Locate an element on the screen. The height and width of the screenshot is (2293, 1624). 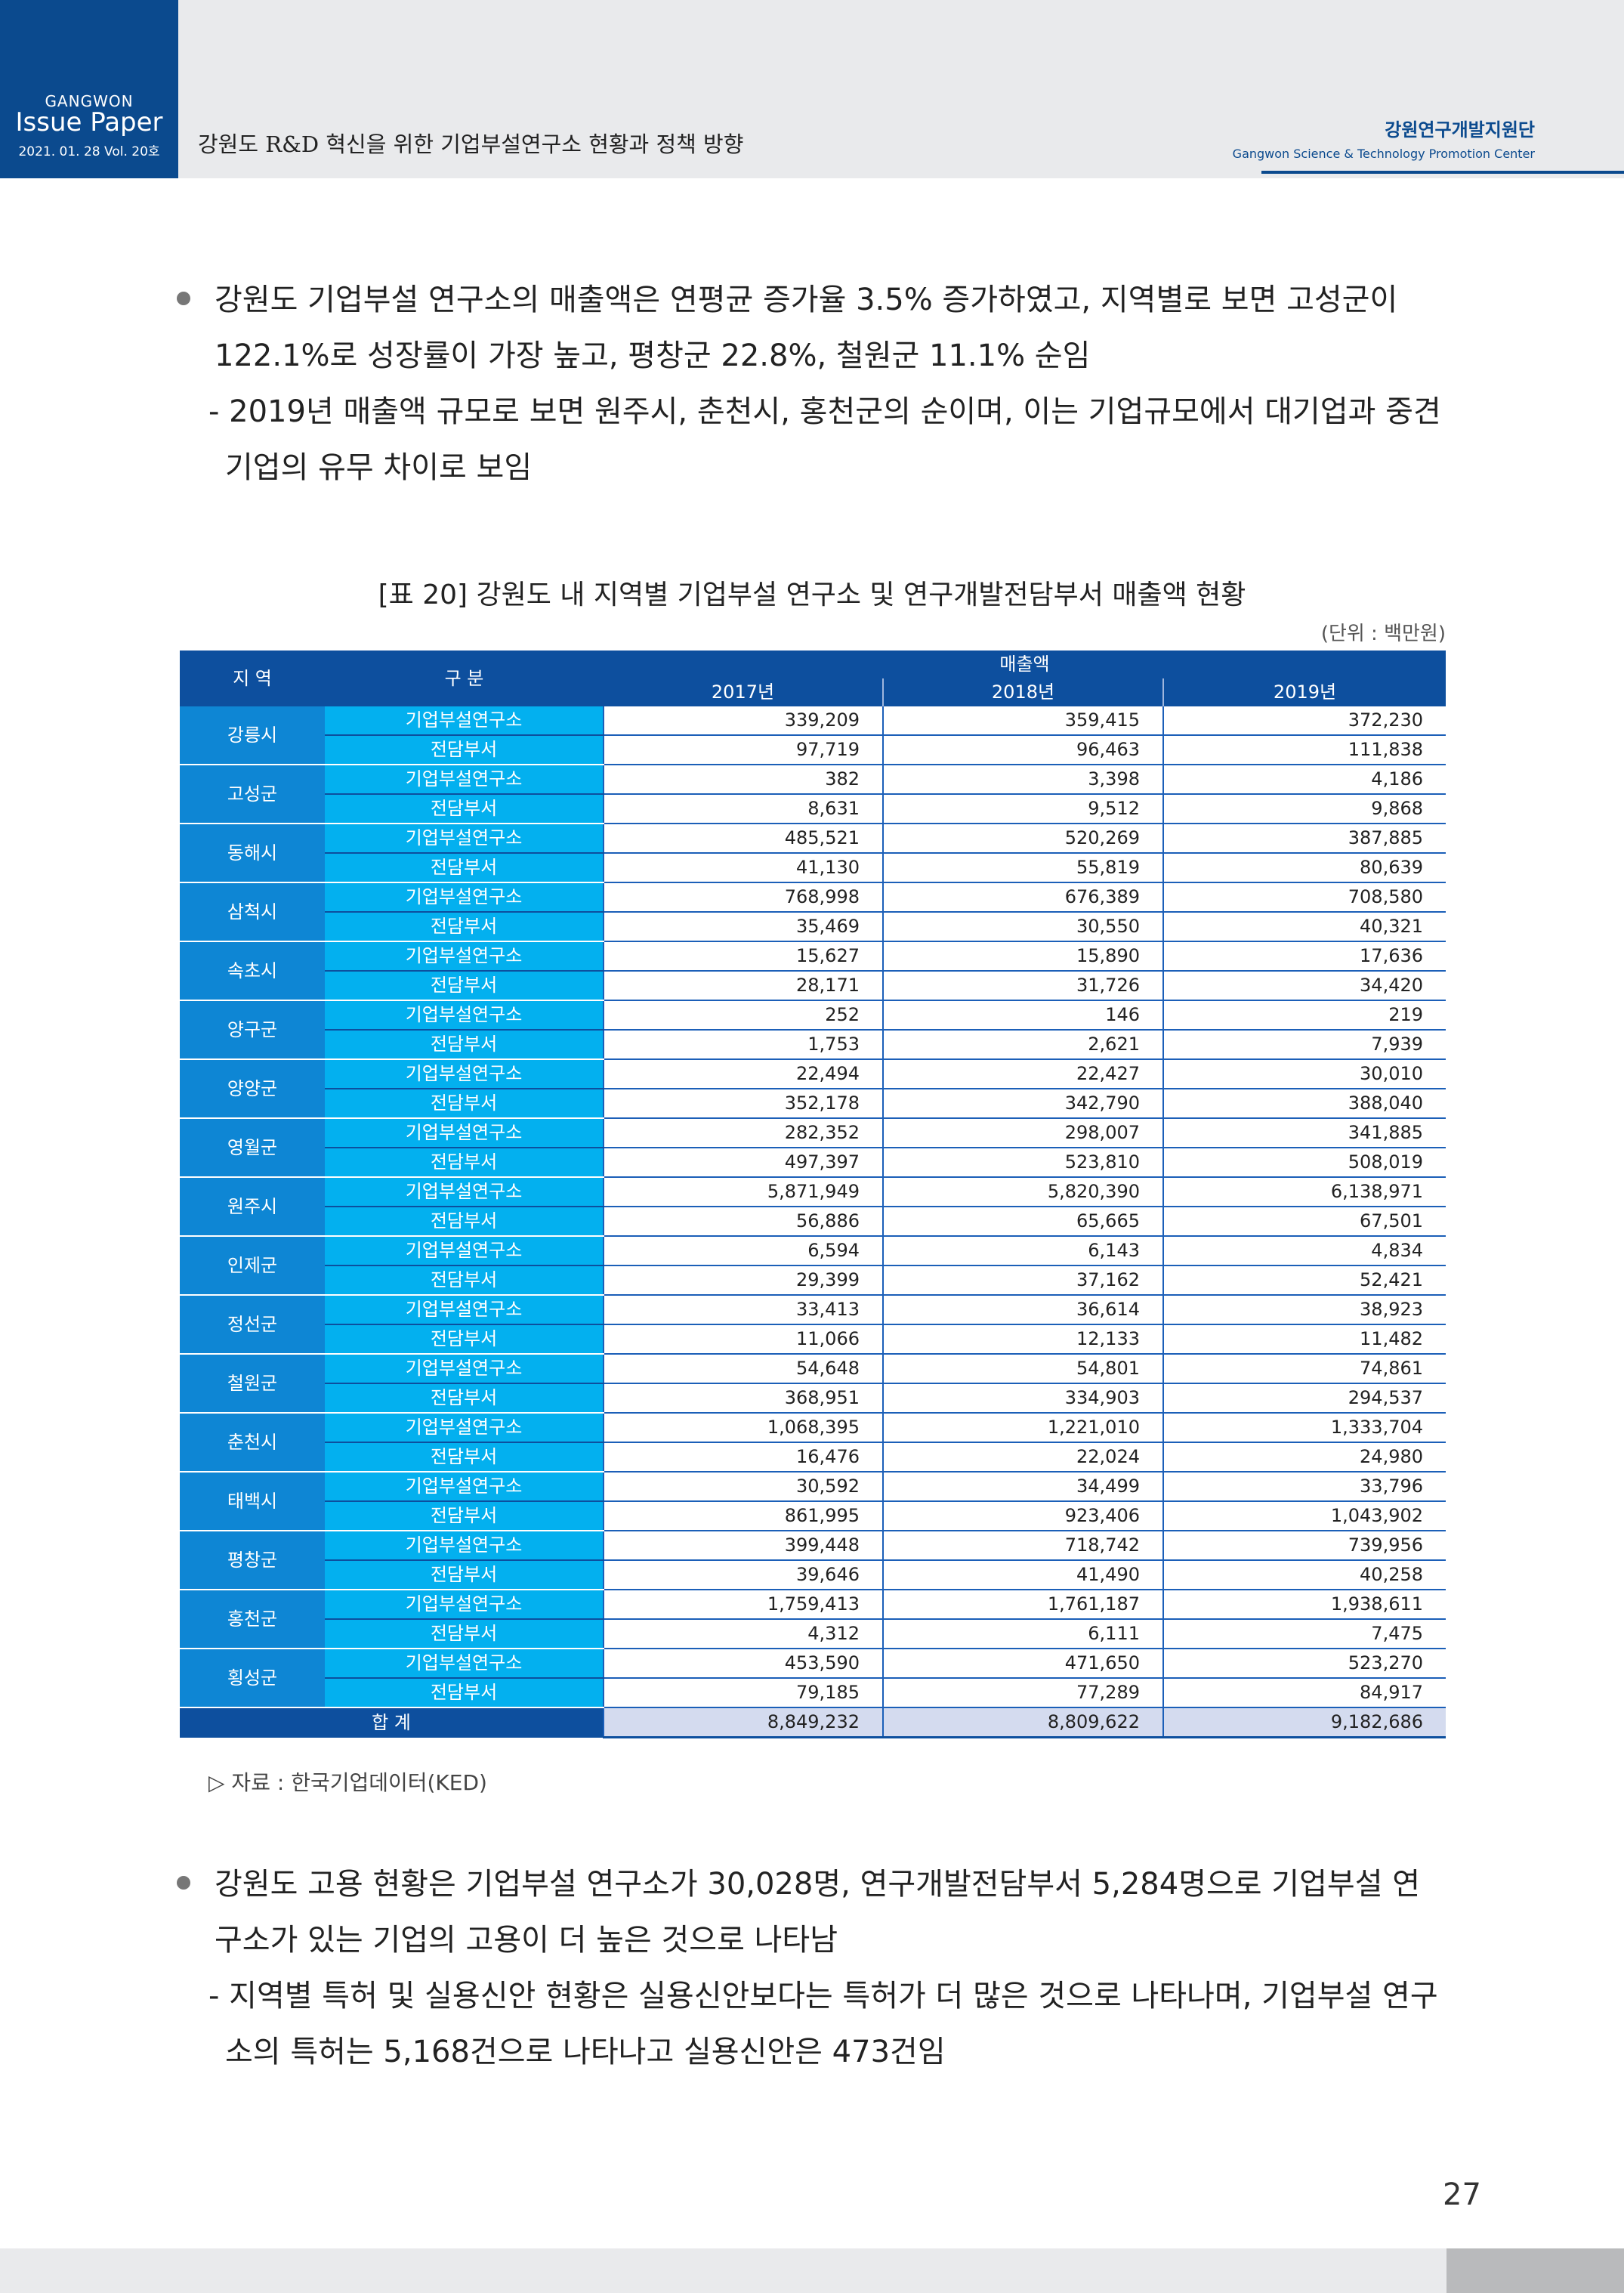
value-cell: 96,463 is located at coordinates (1022, 750).